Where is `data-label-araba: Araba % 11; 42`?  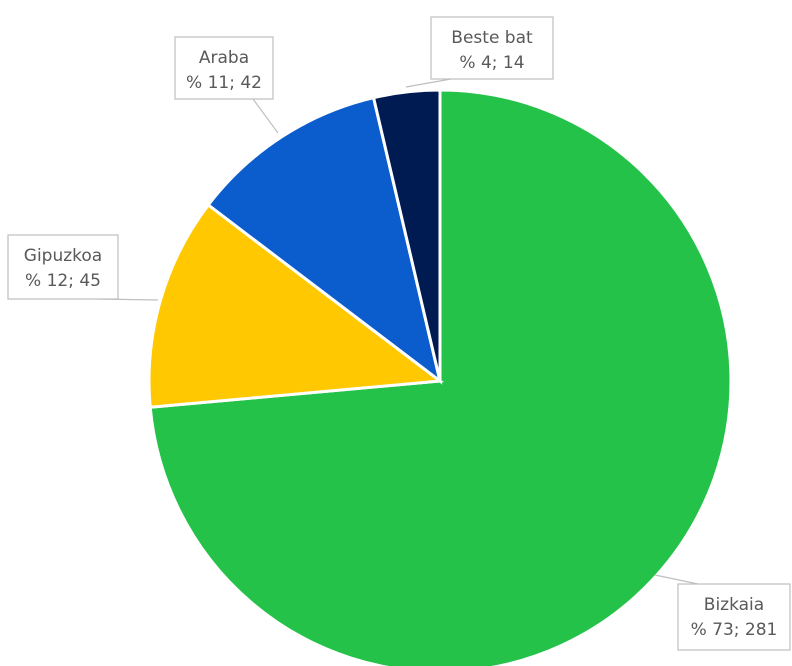 data-label-araba: Araba % 11; 42 is located at coordinates (226, 85).